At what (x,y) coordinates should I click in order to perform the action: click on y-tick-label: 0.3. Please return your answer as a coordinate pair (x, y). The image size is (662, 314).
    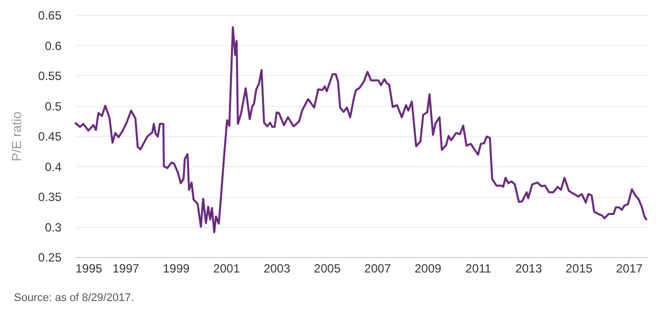
    Looking at the image, I should click on (53, 227).